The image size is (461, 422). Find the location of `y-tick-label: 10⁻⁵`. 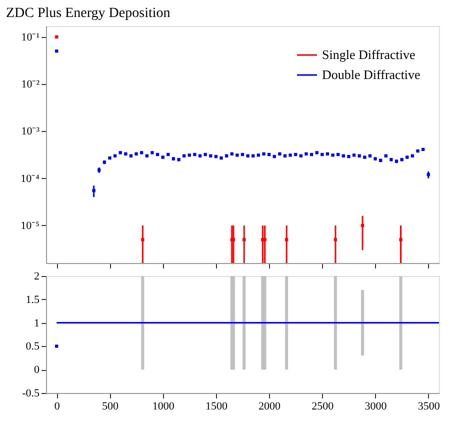

y-tick-label: 10⁻⁵ is located at coordinates (30, 226).